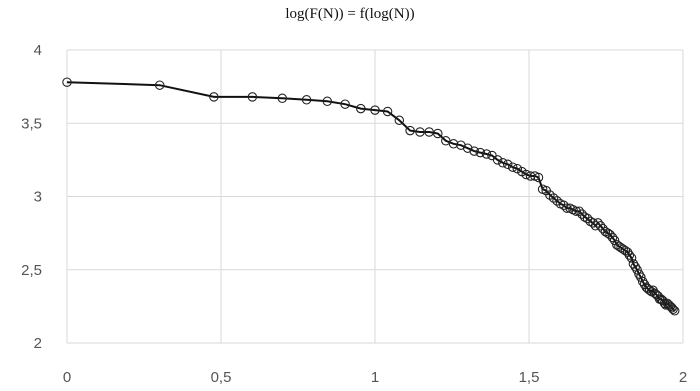  I want to click on x-tick-label: 1,5, so click(529, 377).